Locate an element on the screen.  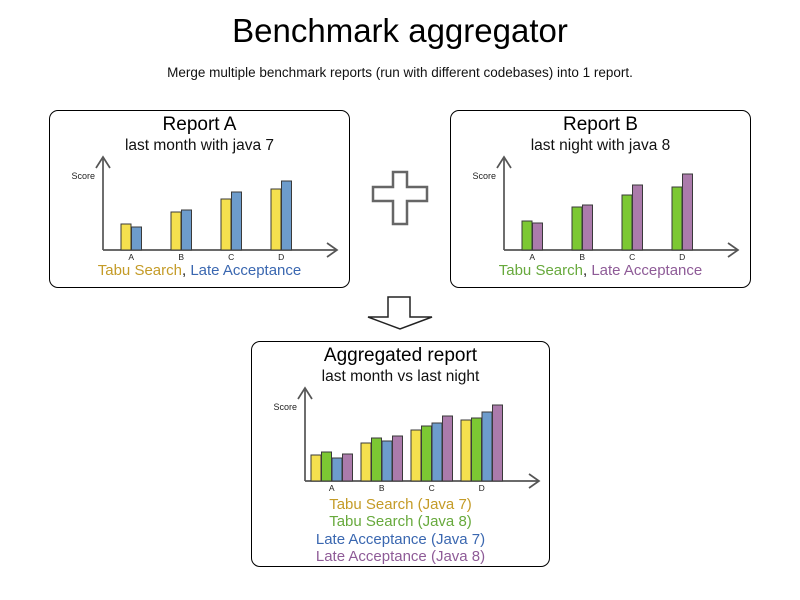
report-a-title: Report A is located at coordinates (199, 124).